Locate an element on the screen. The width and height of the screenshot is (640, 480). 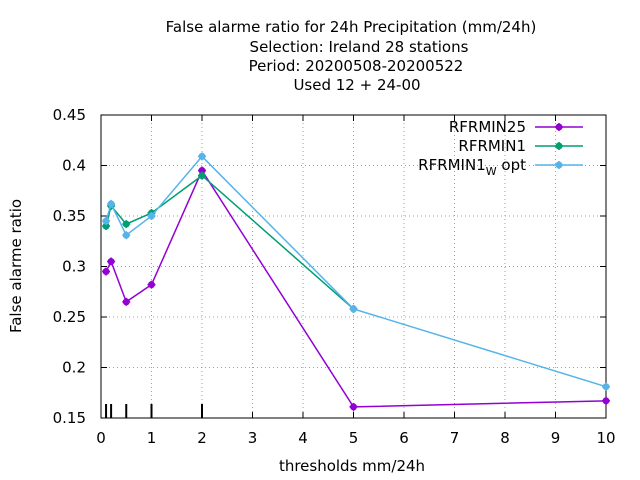
x-tick-label: 6 is located at coordinates (404, 438).